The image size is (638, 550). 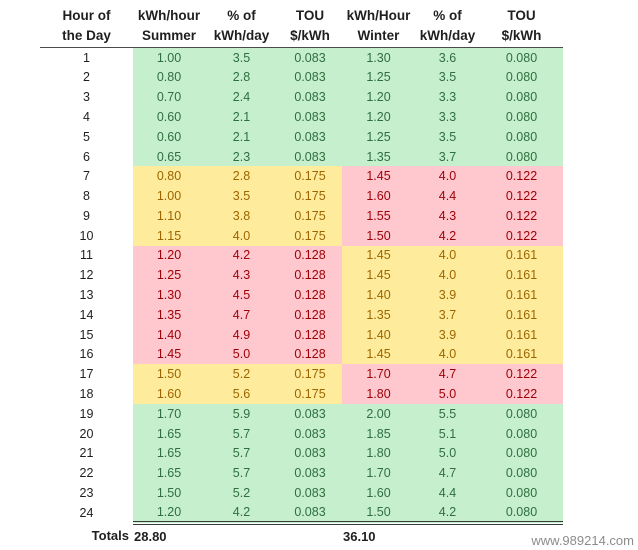 What do you see at coordinates (301, 413) in the screenshot?
I see `table-row-hour-19: 19 1.70 5.9 0.083 2.00 5.5 0.080` at bounding box center [301, 413].